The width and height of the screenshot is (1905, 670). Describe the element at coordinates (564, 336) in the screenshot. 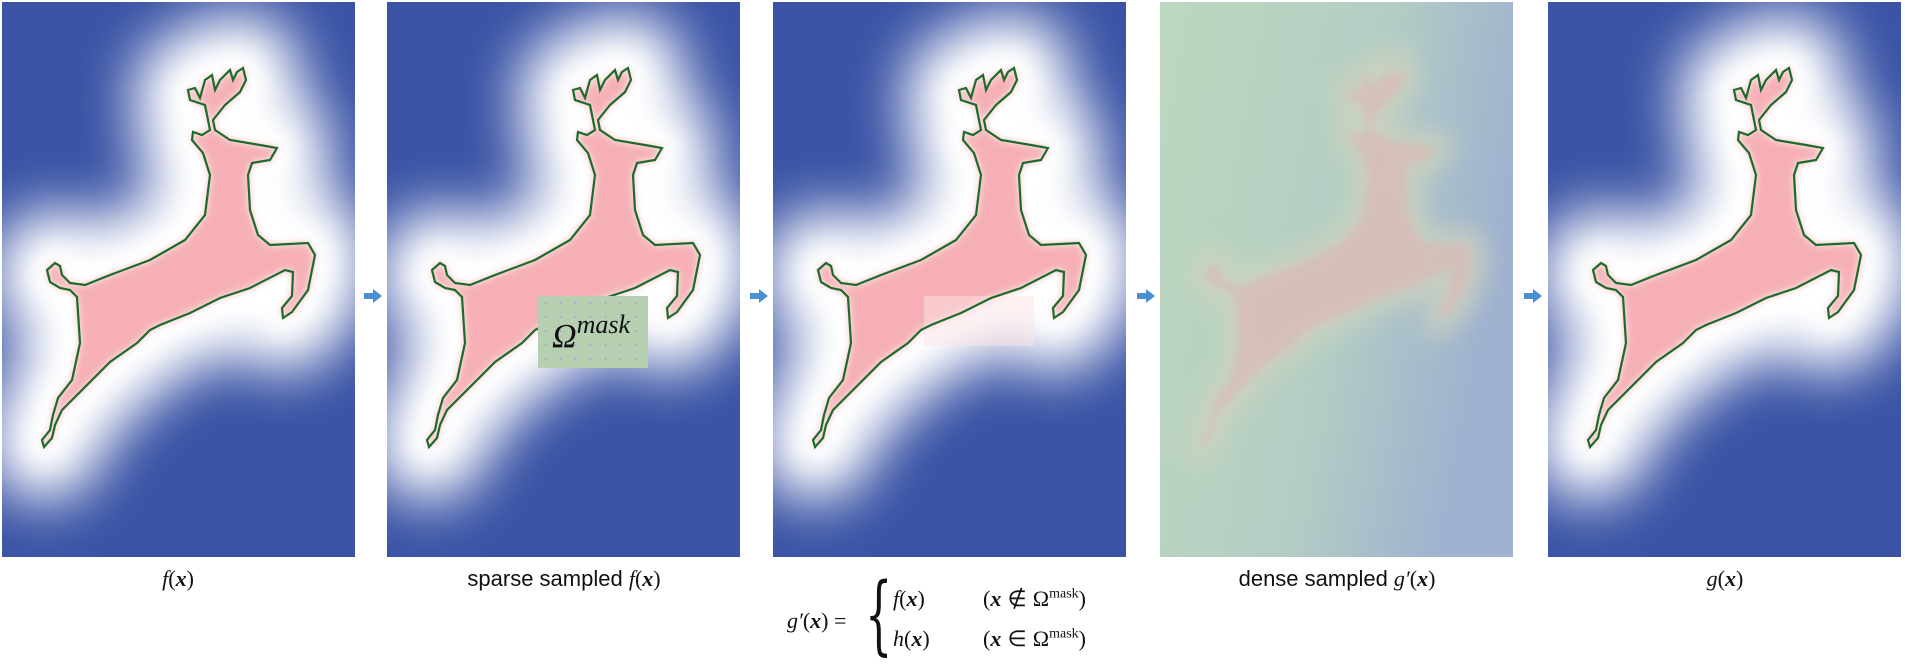

I see `omega-symbol: Ω` at that location.